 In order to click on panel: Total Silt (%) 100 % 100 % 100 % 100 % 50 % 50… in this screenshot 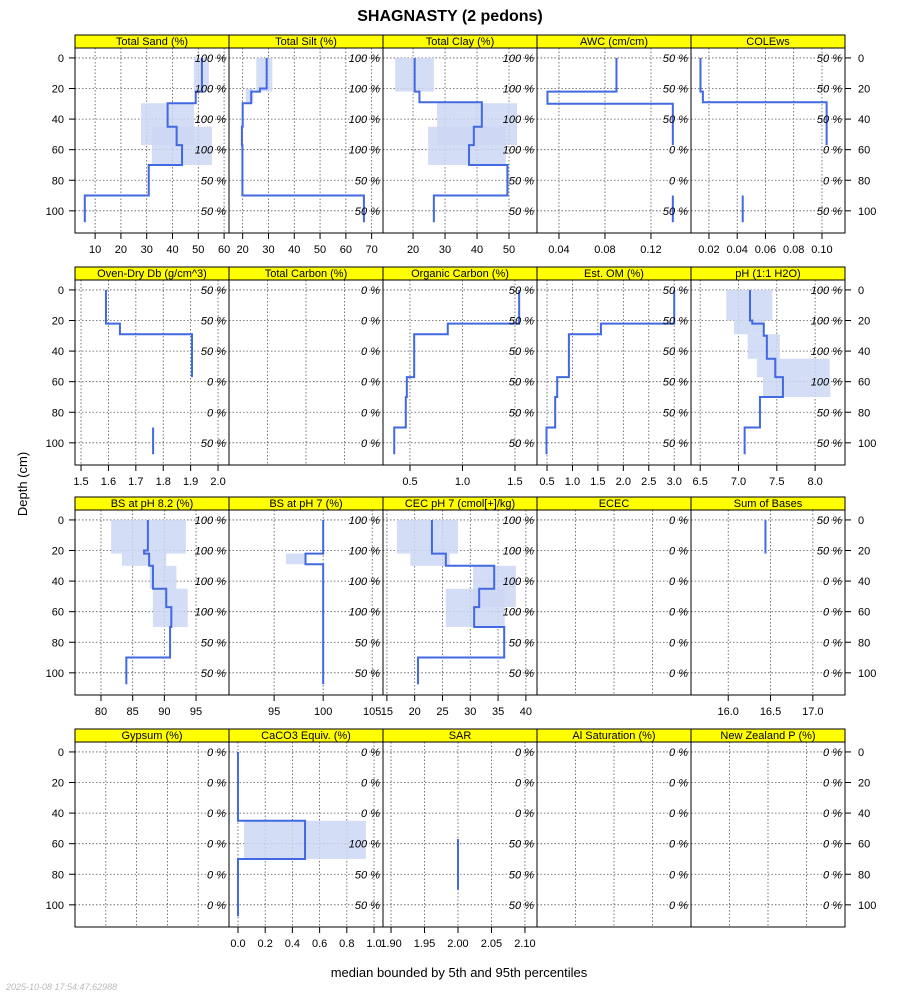, I will do `click(306, 145)`.